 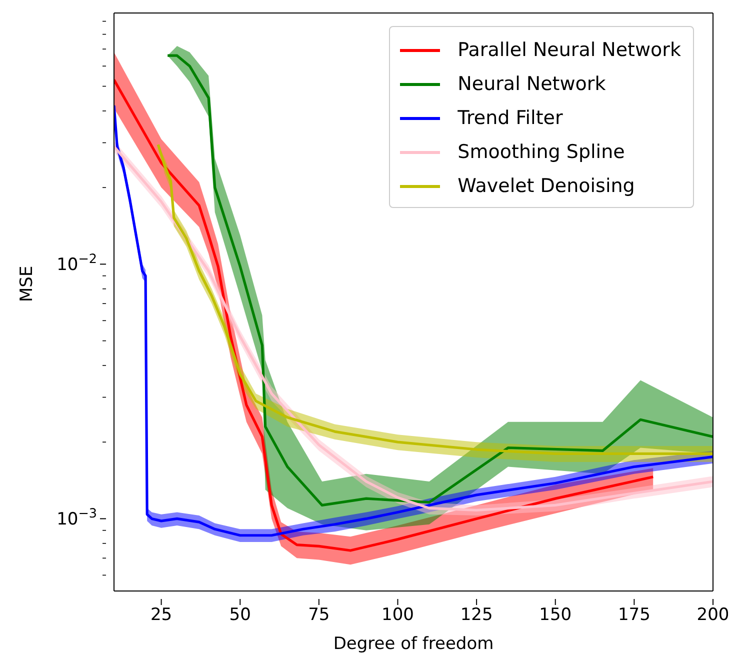 I want to click on legend-label: Parallel Neural Network, so click(x=569, y=50).